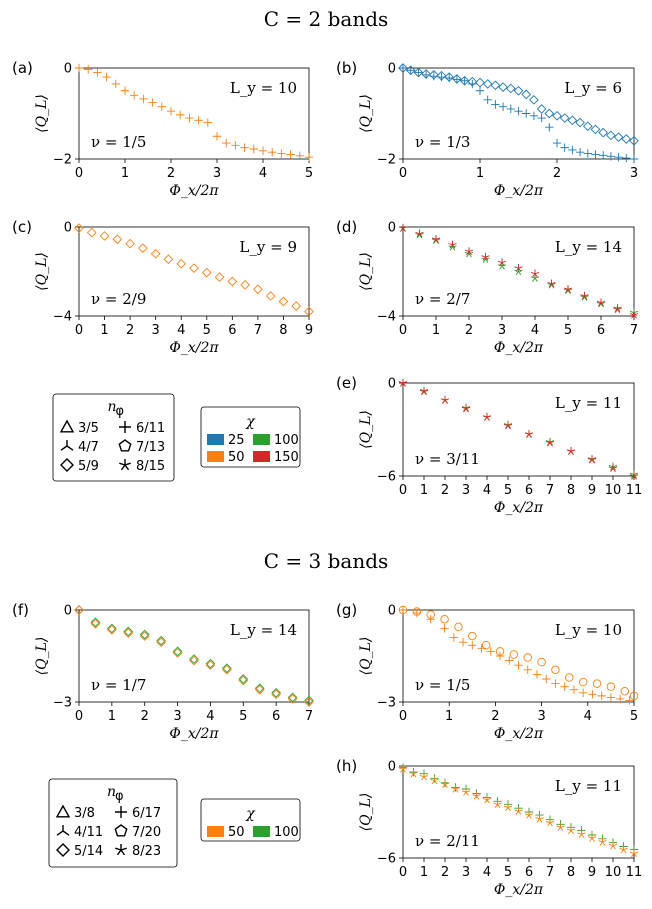 This screenshot has width=652, height=909. I want to click on legend-nphi-c2: nφ 3/5 6/11 4/7 7/13 5/9 8/15, so click(113, 437).